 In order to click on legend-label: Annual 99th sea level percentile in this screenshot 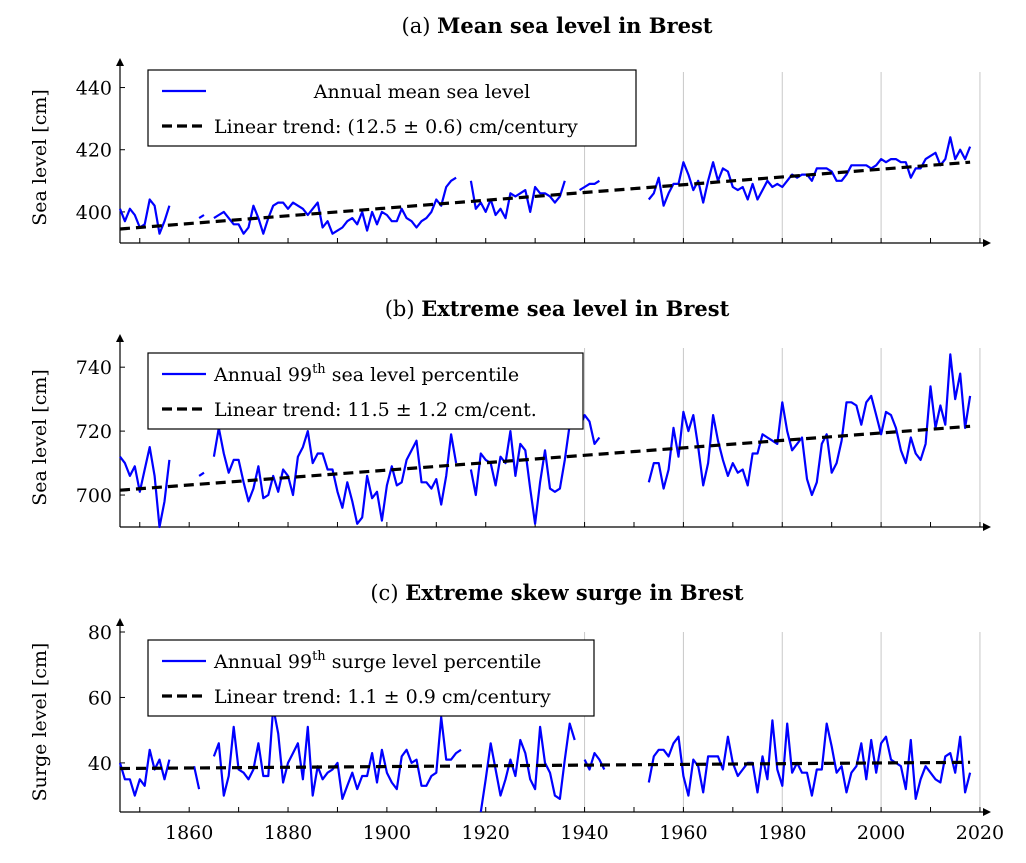, I will do `click(366, 374)`.